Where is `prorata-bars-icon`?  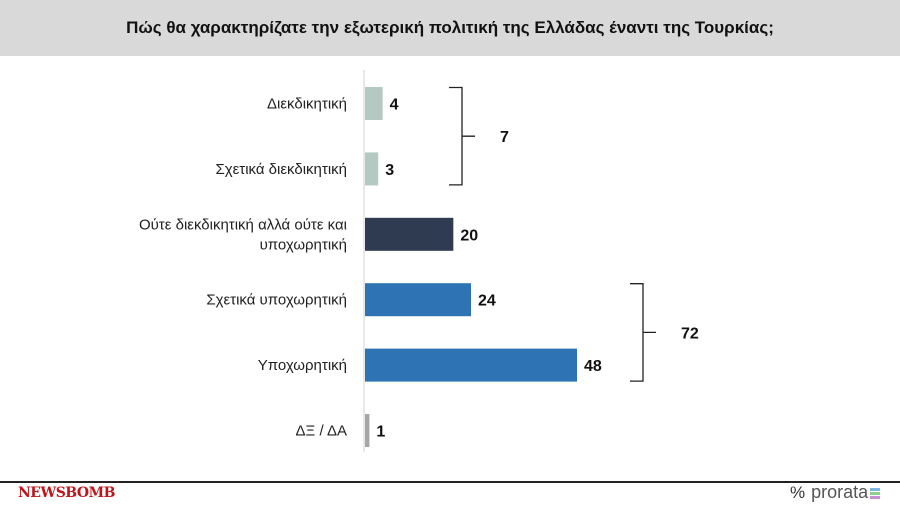 prorata-bars-icon is located at coordinates (875, 493).